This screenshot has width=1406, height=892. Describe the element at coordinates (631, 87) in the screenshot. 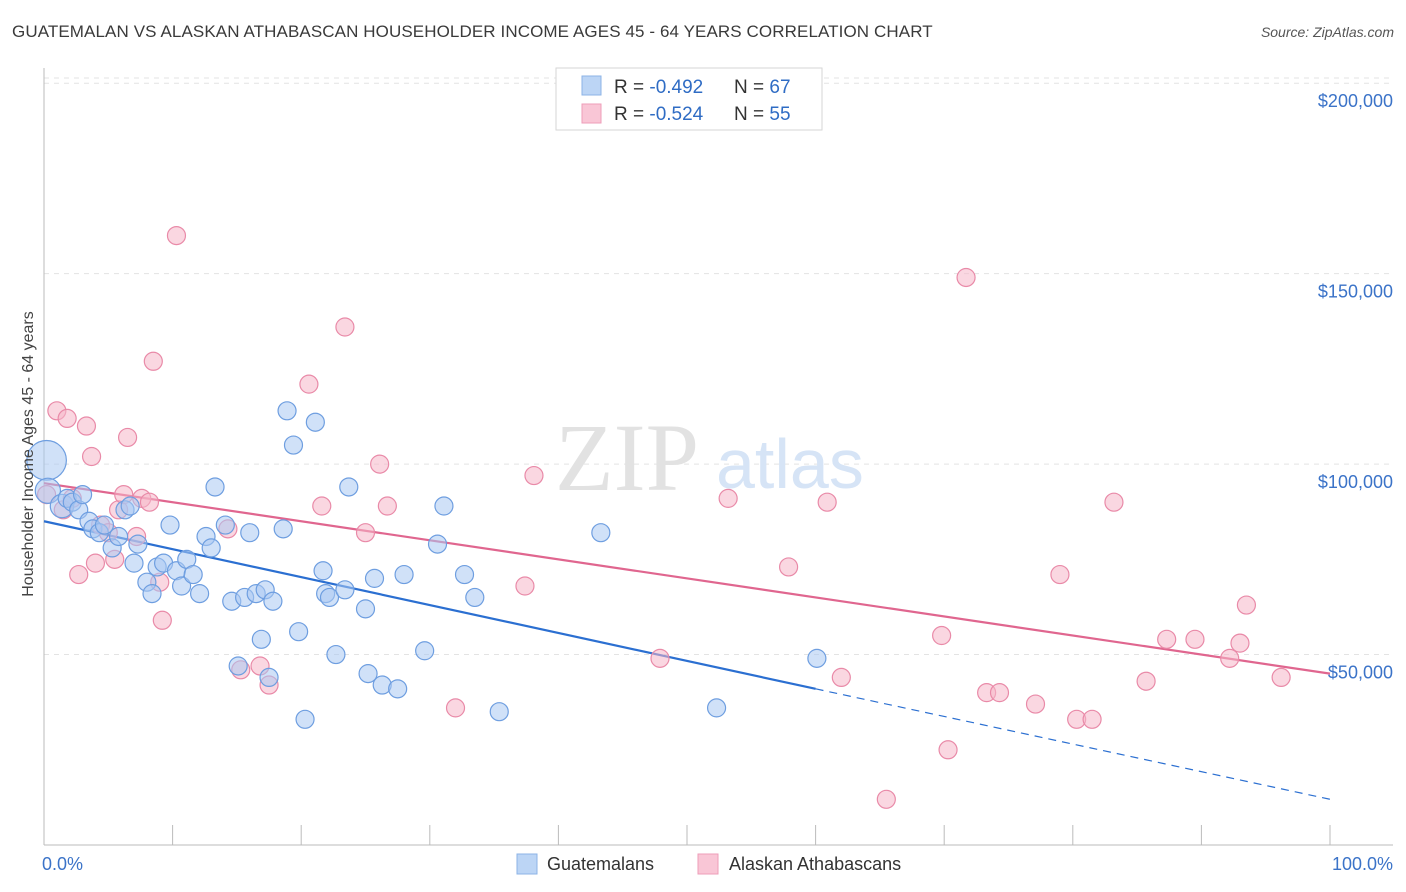

I see `legend-r-label-1: R =` at that location.